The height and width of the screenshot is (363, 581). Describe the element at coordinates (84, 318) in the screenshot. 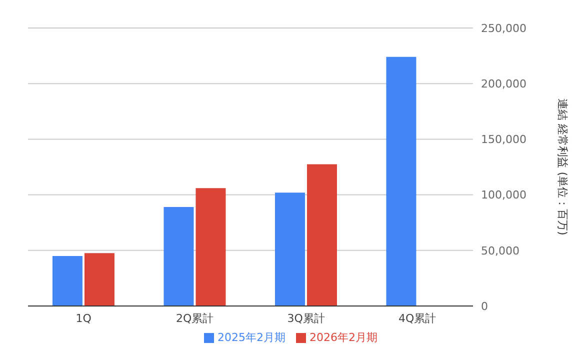

I see `x-tick-label: 1Q` at that location.